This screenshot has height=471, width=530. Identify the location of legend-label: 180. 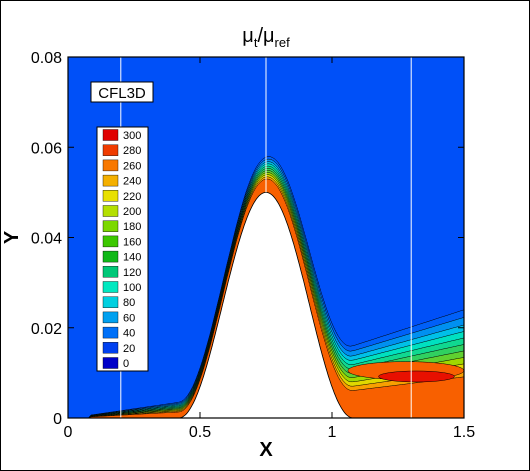
(132, 227).